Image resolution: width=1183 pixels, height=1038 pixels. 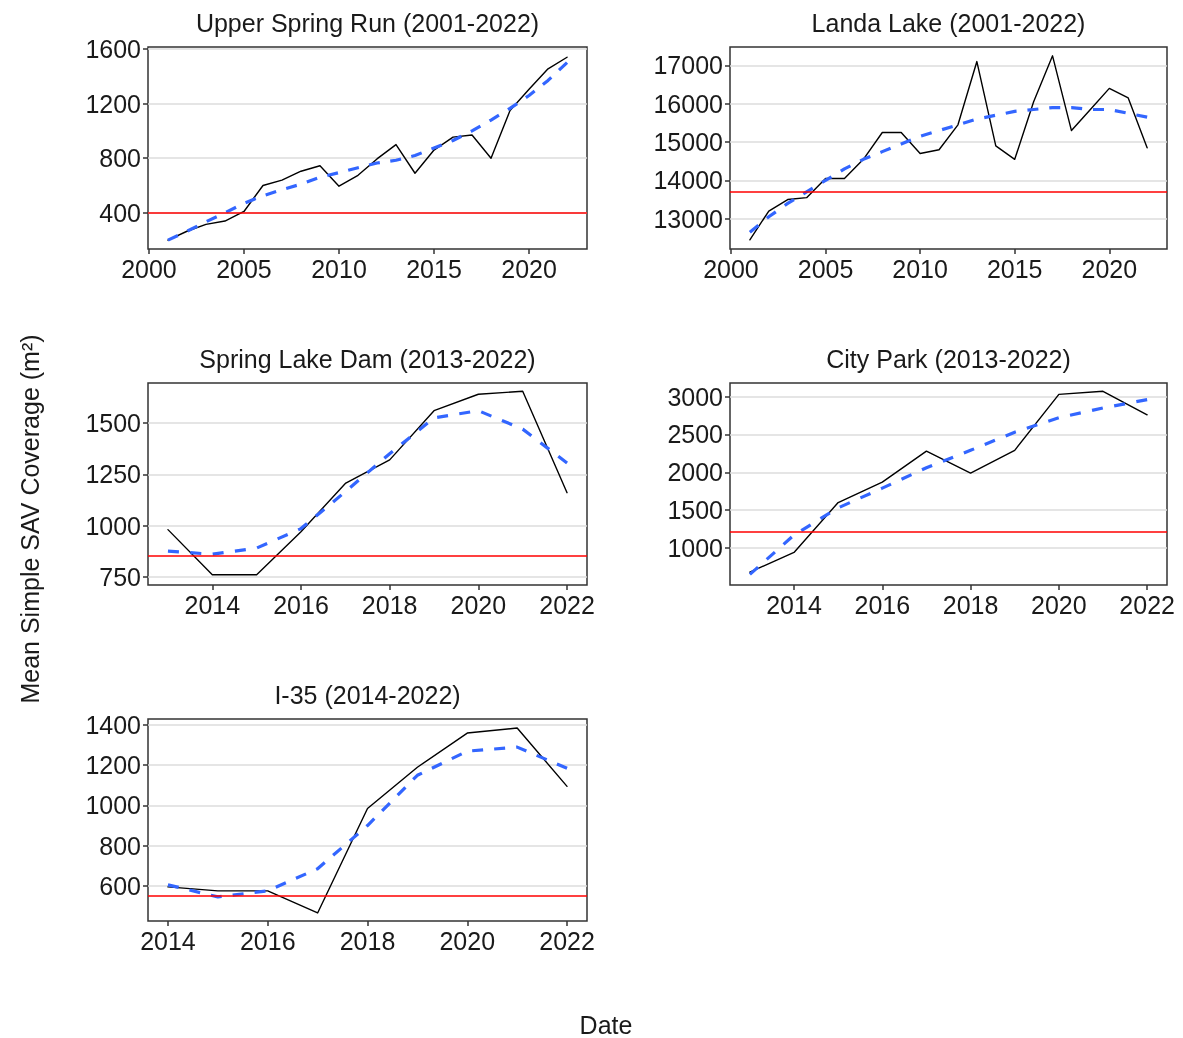 I want to click on y-tick-label: 400, so click(x=120, y=212).